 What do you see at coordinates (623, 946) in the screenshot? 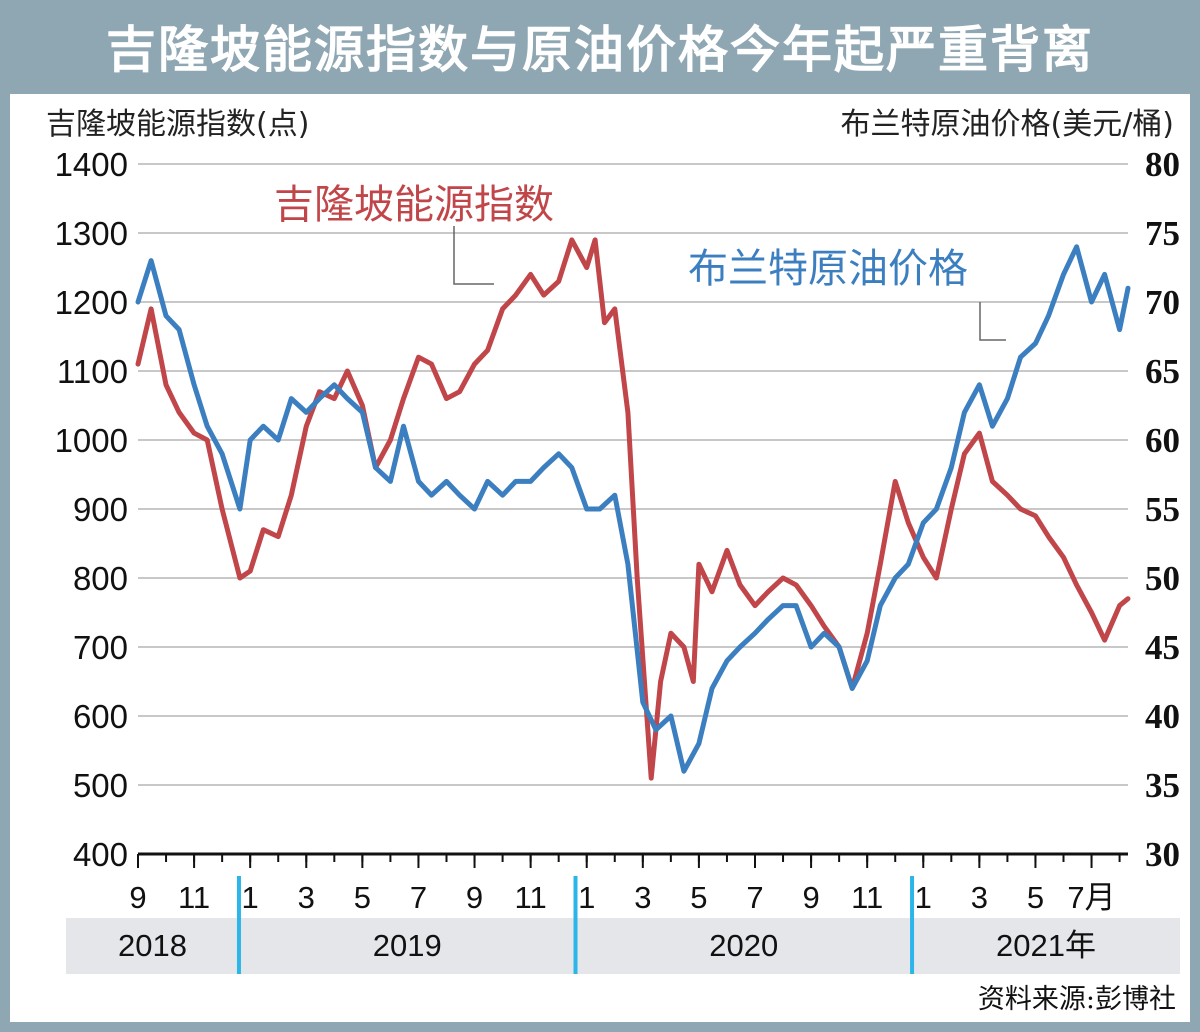
I see `year-band` at bounding box center [623, 946].